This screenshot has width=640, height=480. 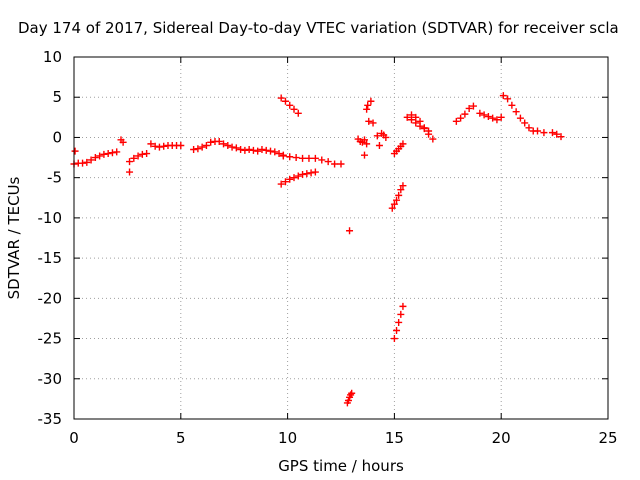 What do you see at coordinates (181, 438) in the screenshot?
I see `x-tick-label: 5` at bounding box center [181, 438].